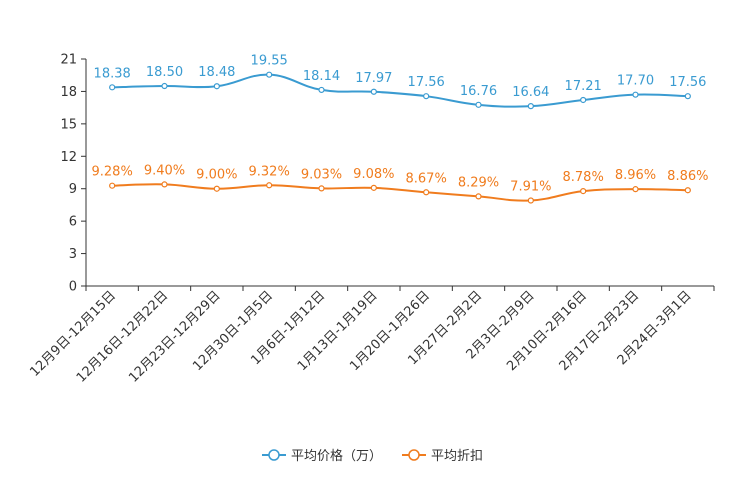 This screenshot has height=496, width=744. I want to click on legend-item-1: 平均折扣, so click(442, 456).